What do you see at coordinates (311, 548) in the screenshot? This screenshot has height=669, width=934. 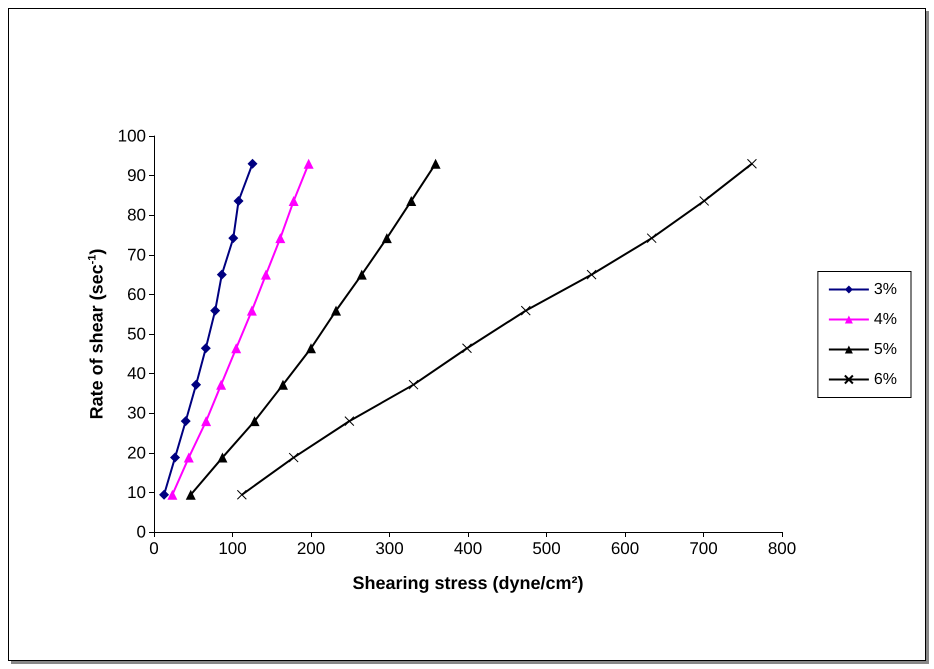 I see `x-tick-label: 200` at bounding box center [311, 548].